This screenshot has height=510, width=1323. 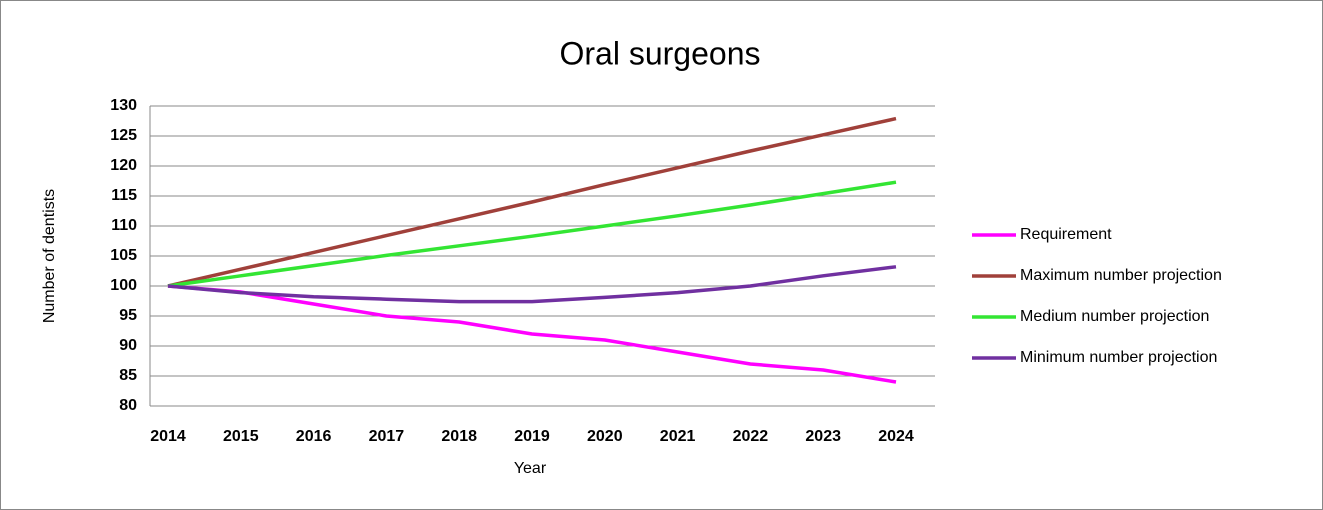 What do you see at coordinates (49, 256) in the screenshot?
I see `y-axis-label: Number of dentists` at bounding box center [49, 256].